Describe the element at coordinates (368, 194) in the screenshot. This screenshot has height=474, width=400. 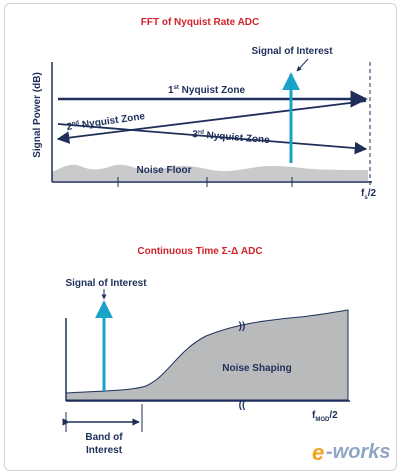
I see `fs-label: fs/2` at that location.